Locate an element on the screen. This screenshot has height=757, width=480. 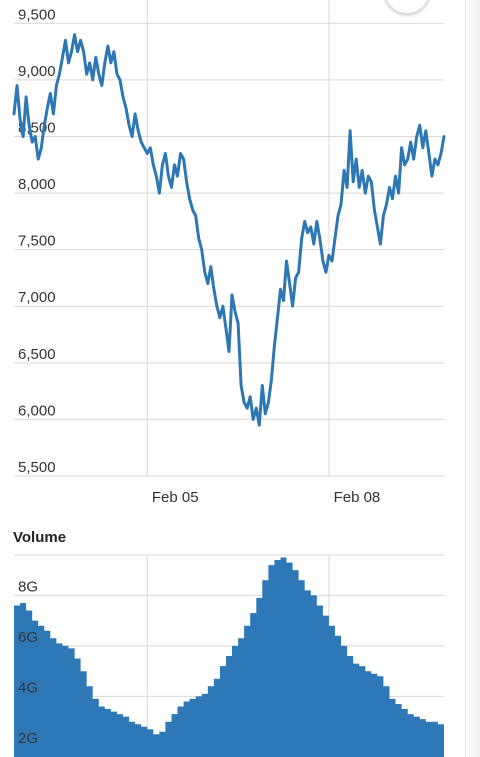
volume-y-tick-label: 6G is located at coordinates (28, 637).